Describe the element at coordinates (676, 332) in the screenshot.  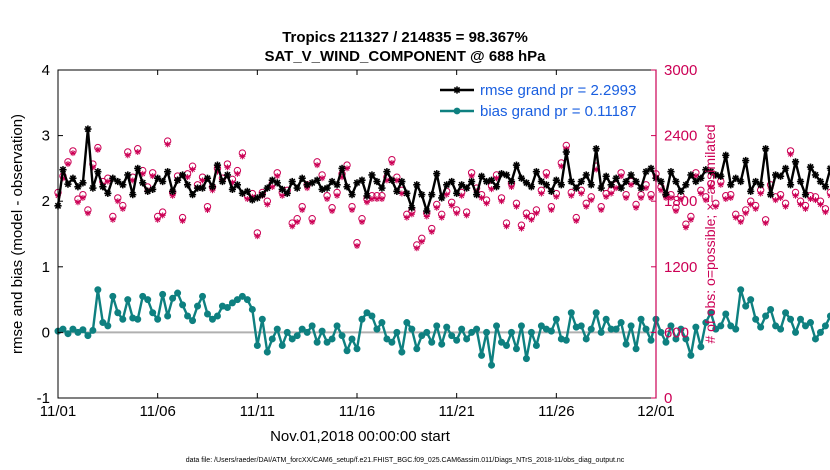
I see `y-tick-label-right: 600` at that location.